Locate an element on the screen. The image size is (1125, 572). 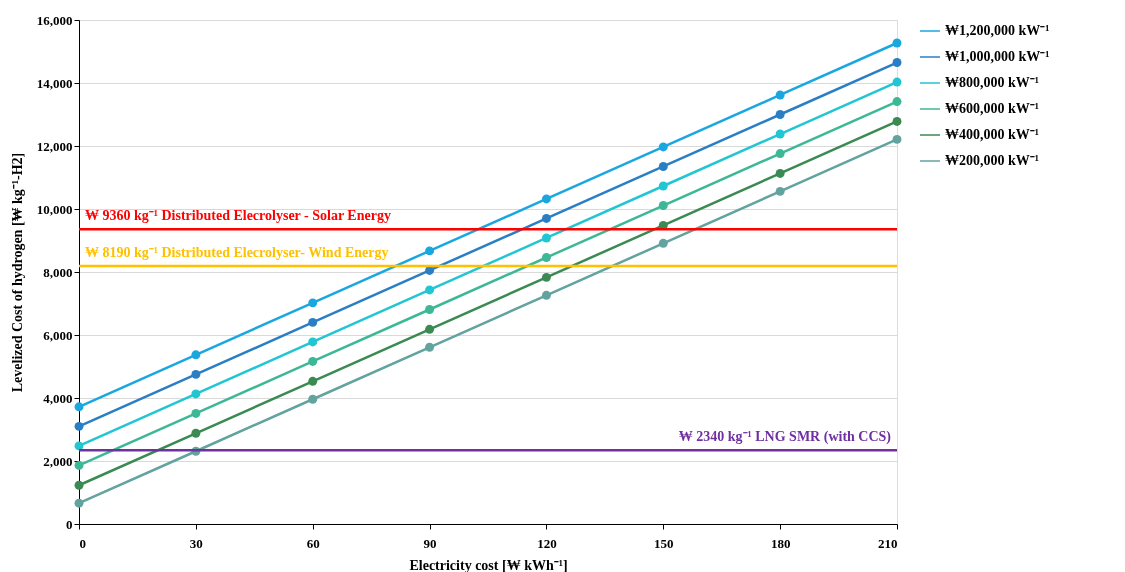
x-tick-label: 120 is located at coordinates (547, 543).